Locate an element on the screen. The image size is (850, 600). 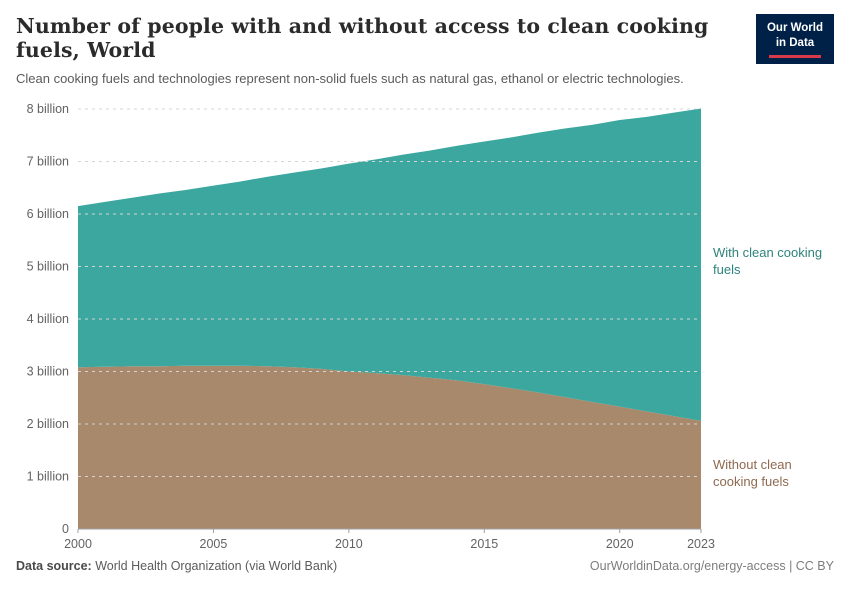
x-tick-label: 2005 is located at coordinates (214, 544).